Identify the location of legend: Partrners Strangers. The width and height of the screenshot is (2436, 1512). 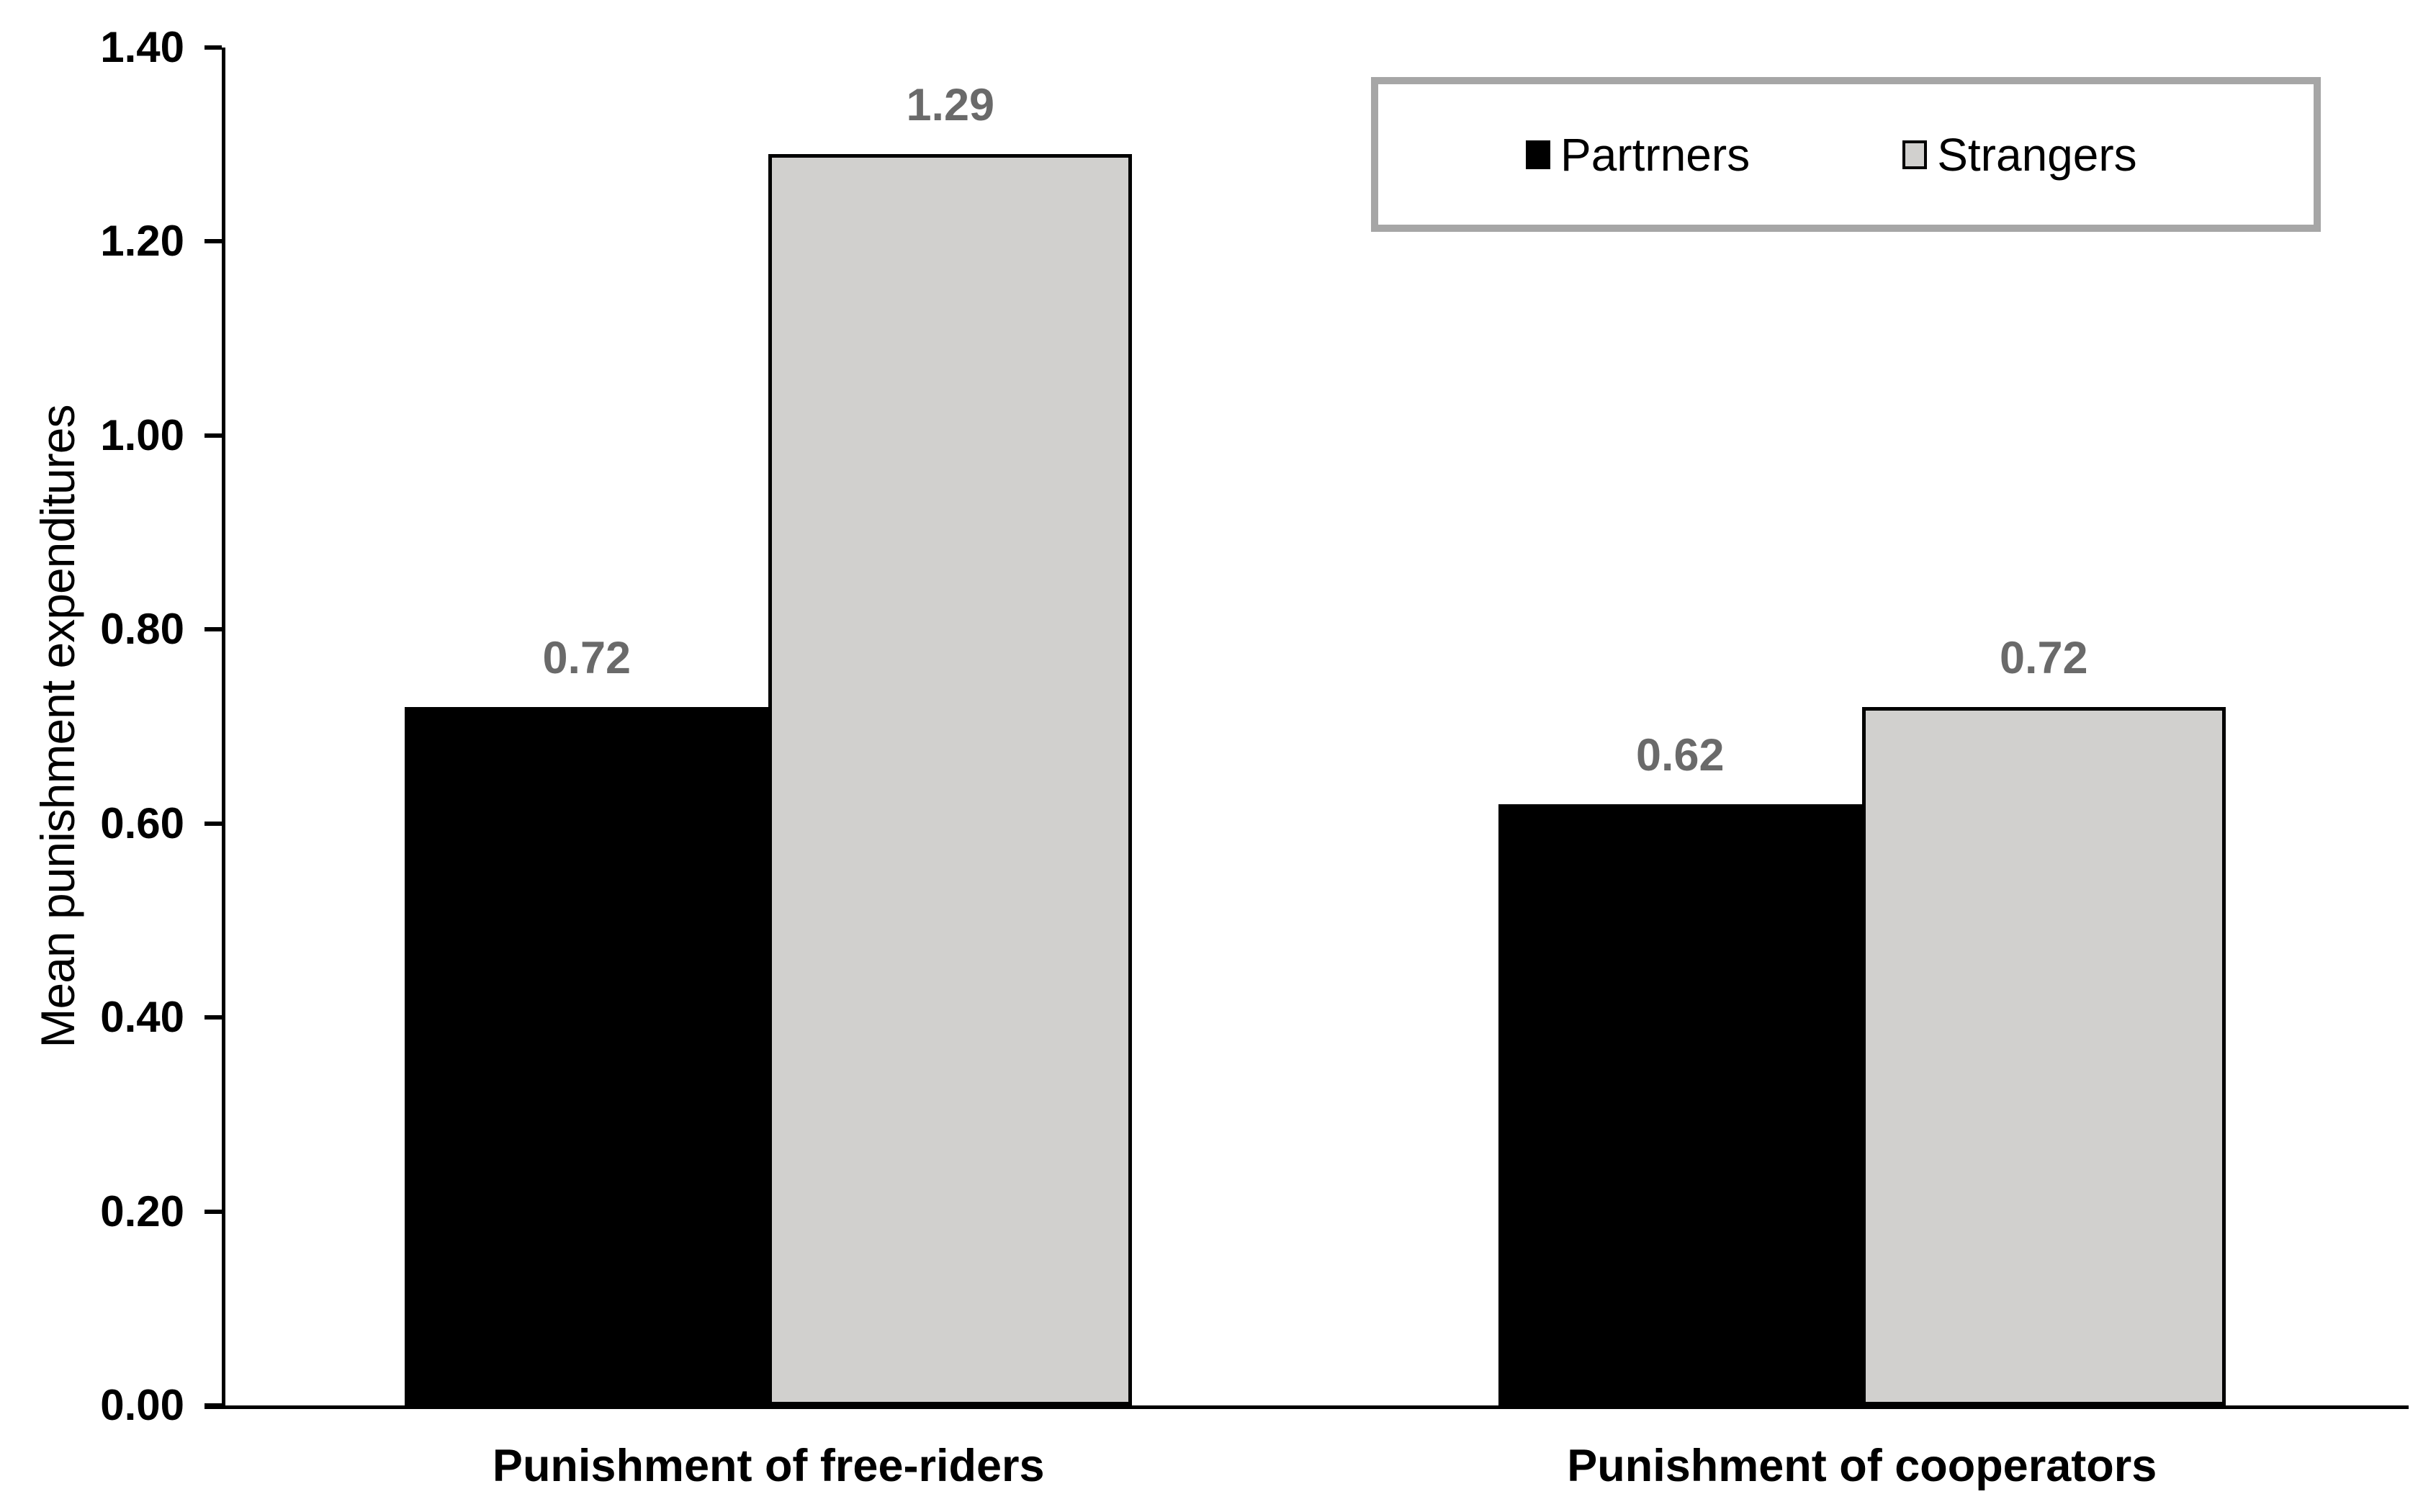
(1846, 154).